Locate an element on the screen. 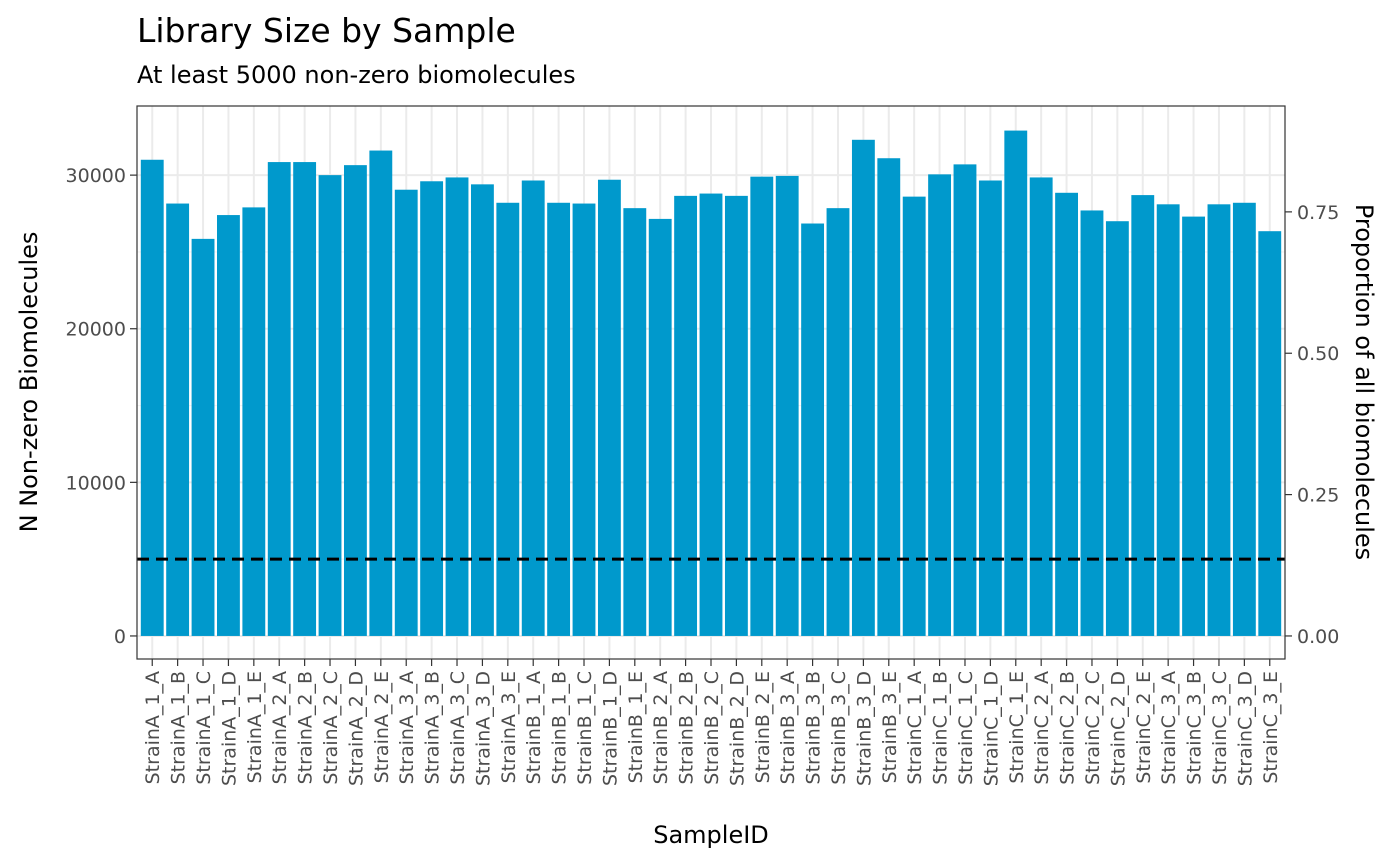  x-tick-label: StrainB_2_A is located at coordinates (661, 727).